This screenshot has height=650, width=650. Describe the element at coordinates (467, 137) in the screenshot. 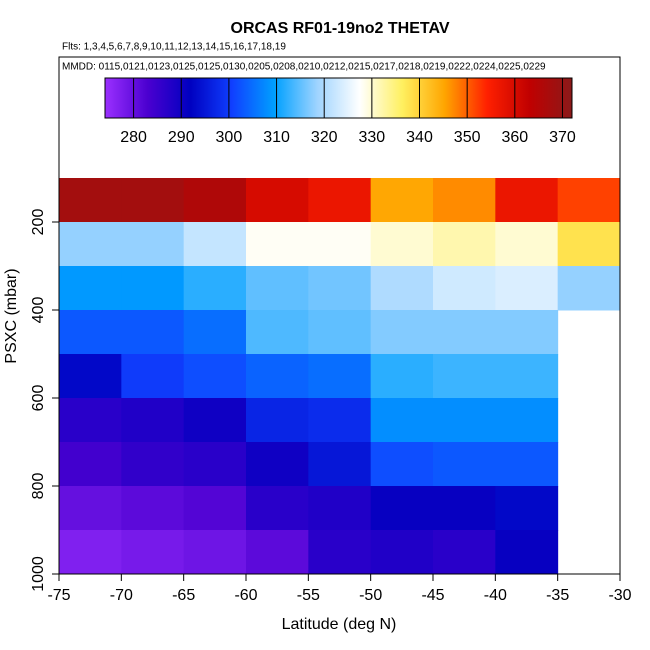

I see `colorbar-tick-label: 350` at that location.